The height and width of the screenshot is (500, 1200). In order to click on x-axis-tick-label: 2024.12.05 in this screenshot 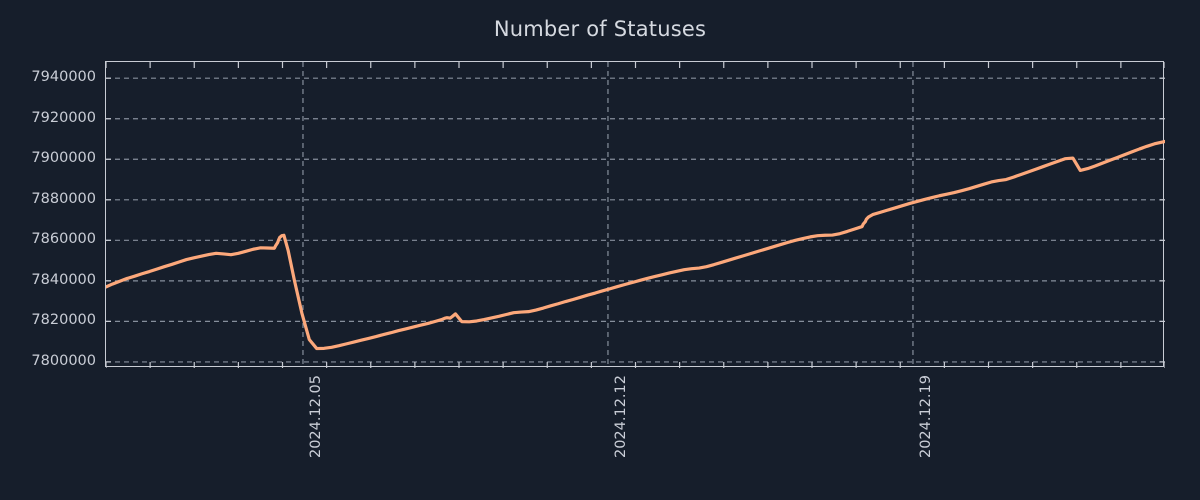, I will do `click(315, 417)`.